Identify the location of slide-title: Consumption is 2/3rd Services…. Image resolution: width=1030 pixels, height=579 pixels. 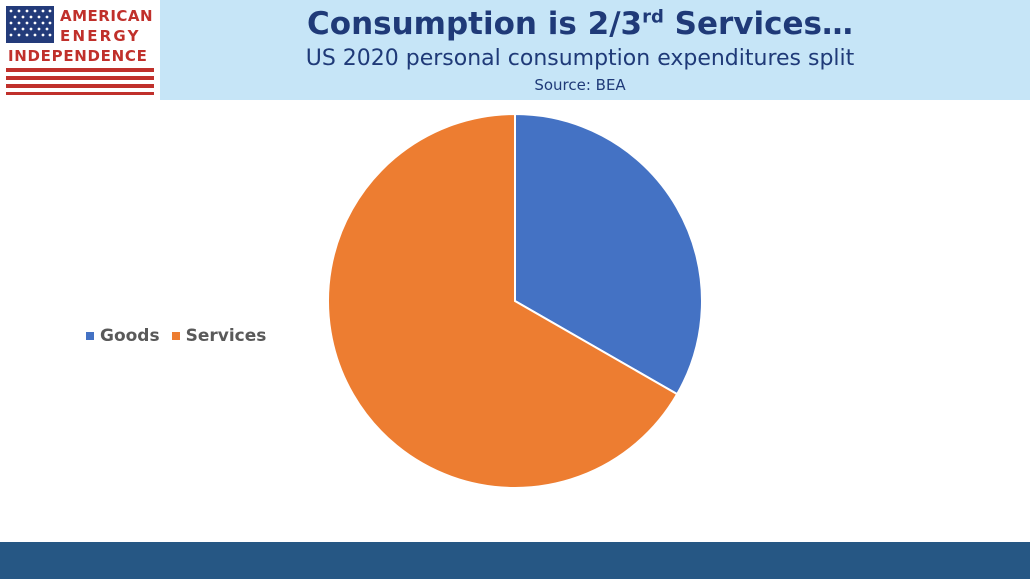
(580, 24).